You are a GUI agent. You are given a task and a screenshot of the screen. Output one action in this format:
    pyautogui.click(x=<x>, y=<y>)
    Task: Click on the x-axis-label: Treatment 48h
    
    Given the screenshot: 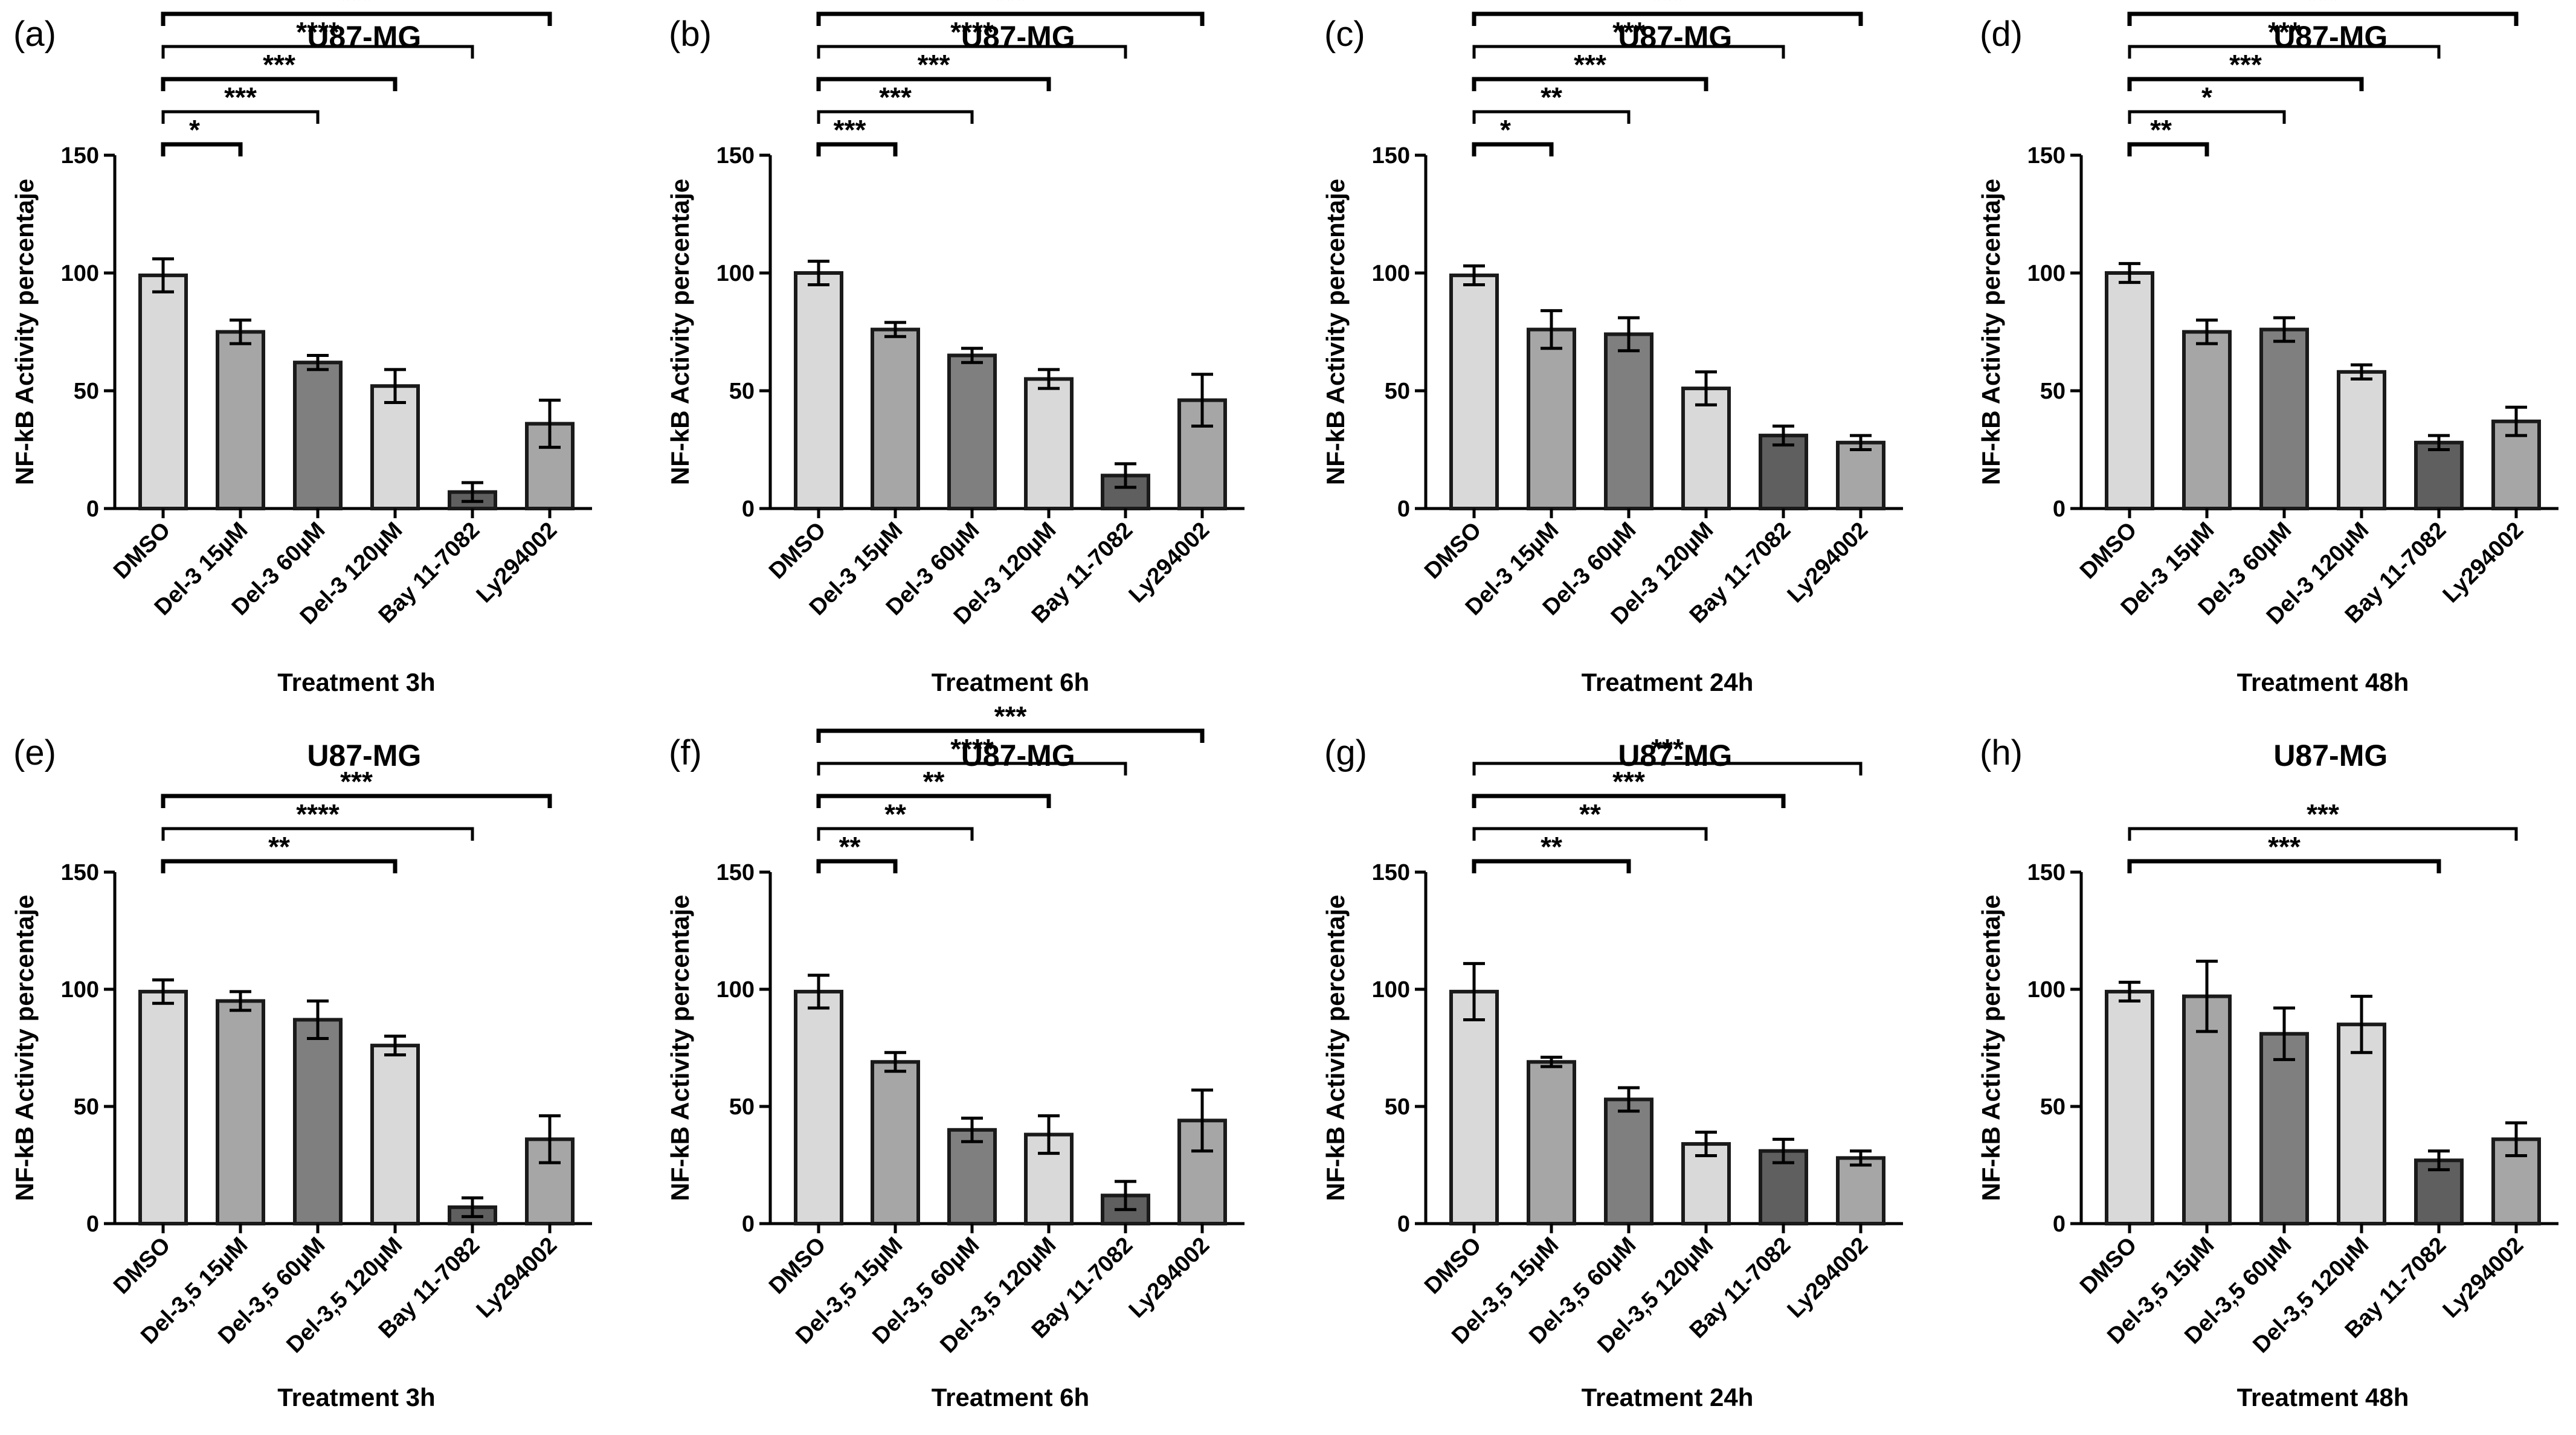 What is the action you would take?
    pyautogui.click(x=2323, y=1397)
    